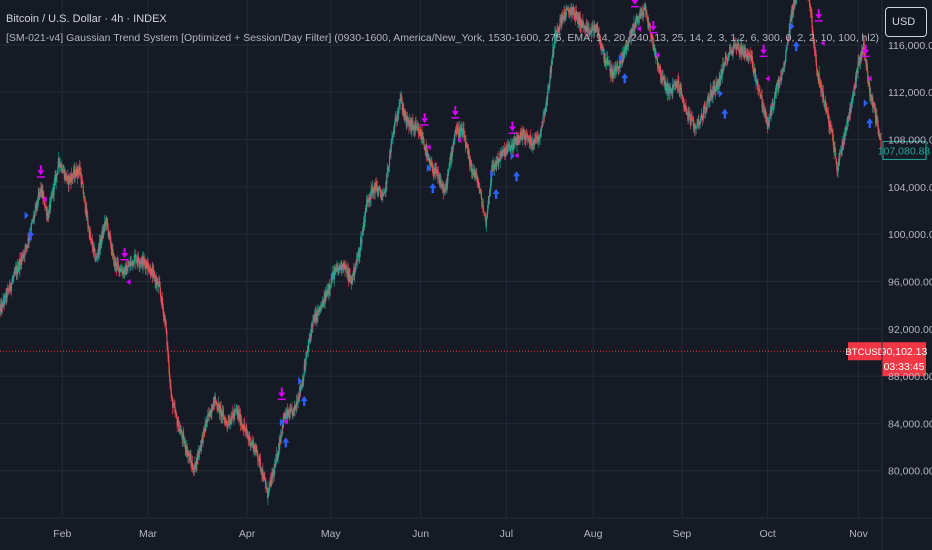 The height and width of the screenshot is (550, 932). I want to click on y-tick-label: 96,000.00, so click(910, 282).